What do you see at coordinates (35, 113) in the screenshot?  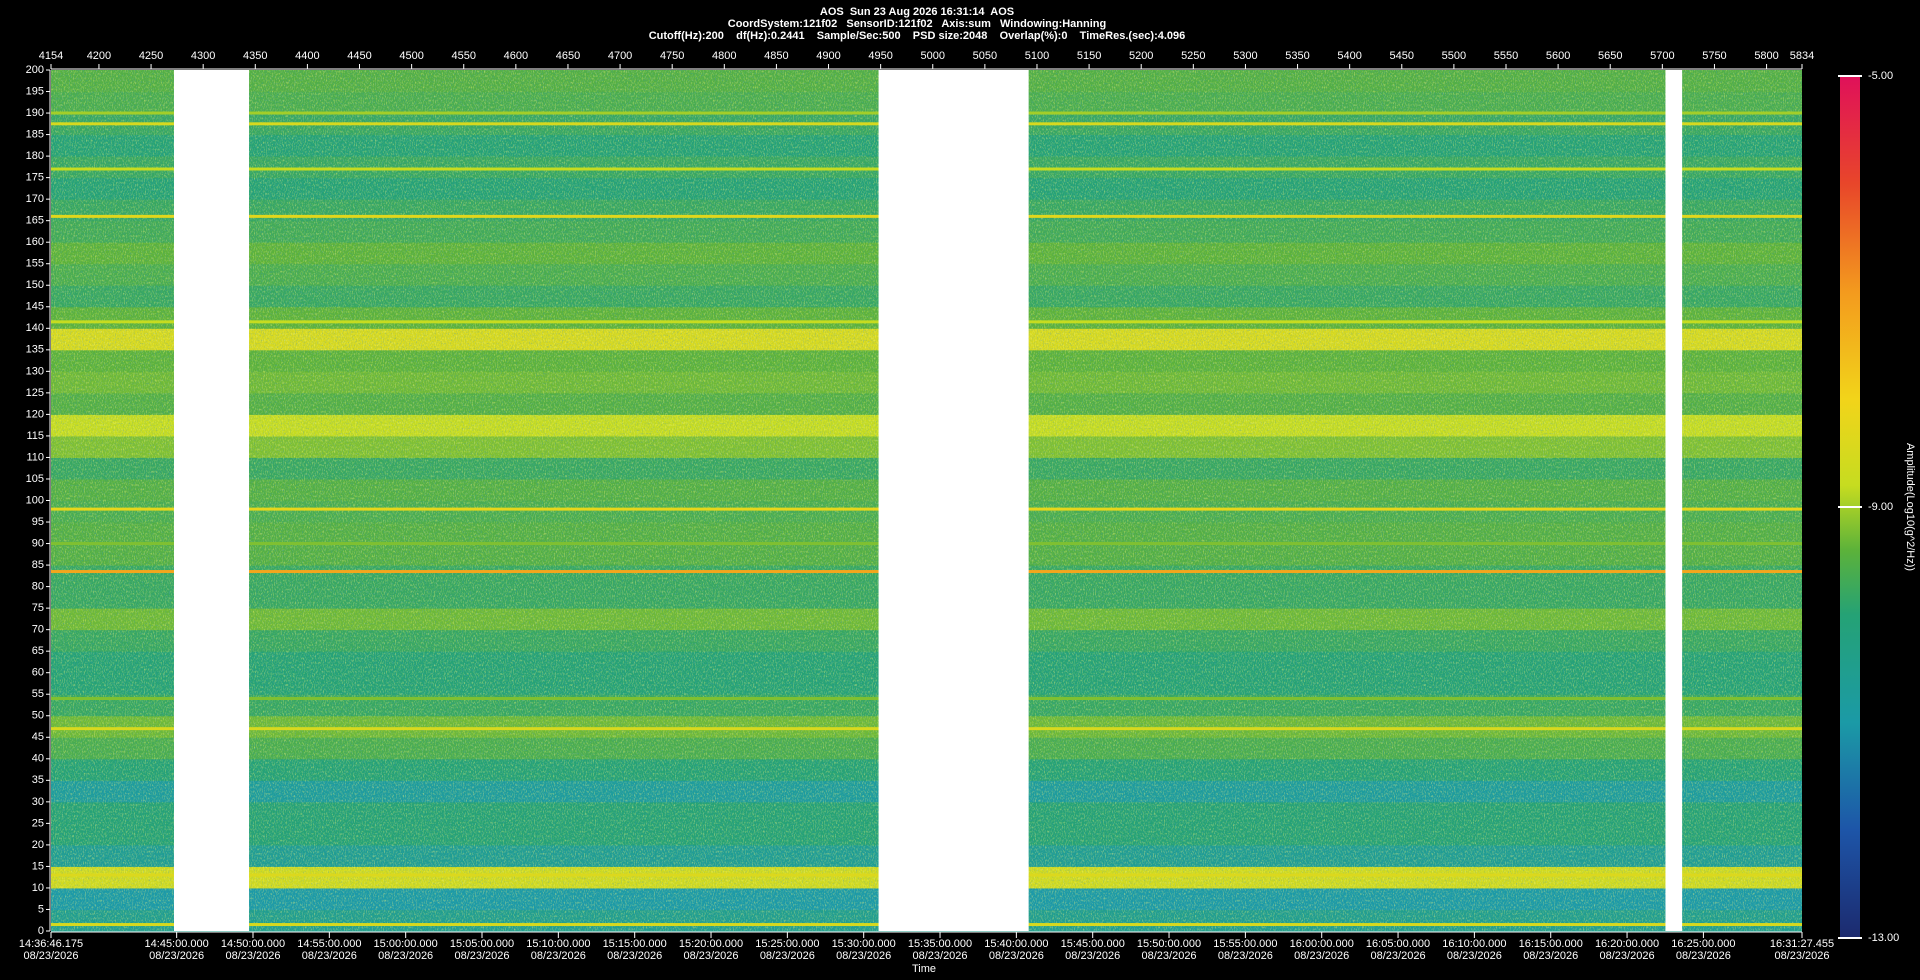 I see `y-tick-label: 190` at bounding box center [35, 113].